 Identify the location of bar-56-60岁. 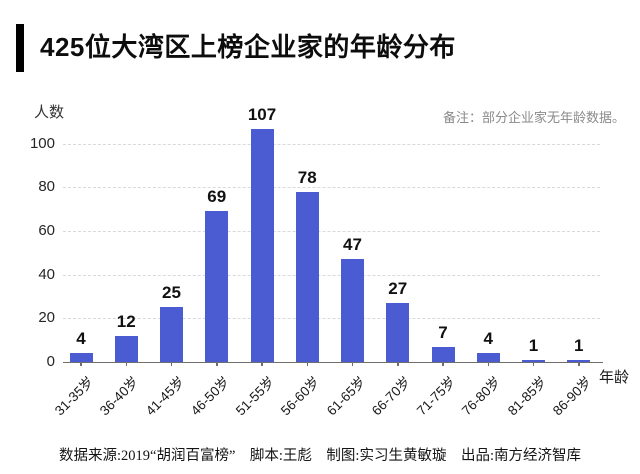
(307, 276).